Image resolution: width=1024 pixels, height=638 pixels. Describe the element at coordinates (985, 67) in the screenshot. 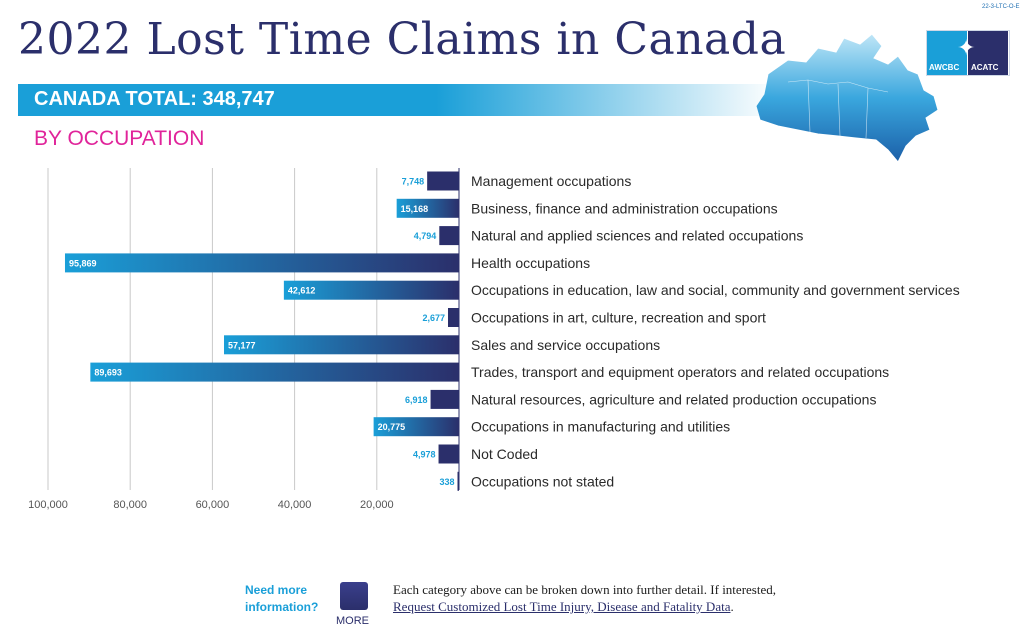

I see `logo-text-acatc: ACATC` at that location.